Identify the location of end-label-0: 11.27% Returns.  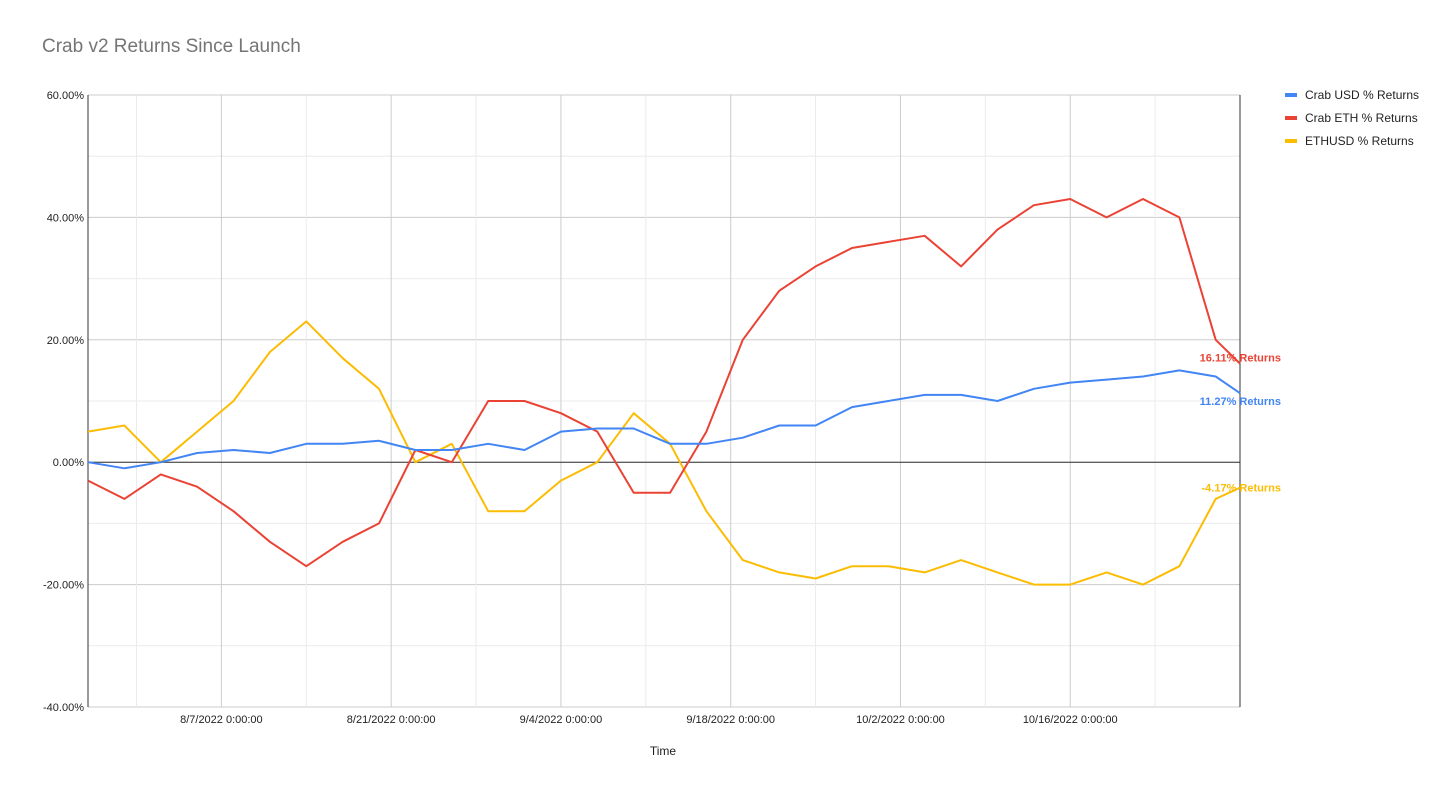
(1240, 402).